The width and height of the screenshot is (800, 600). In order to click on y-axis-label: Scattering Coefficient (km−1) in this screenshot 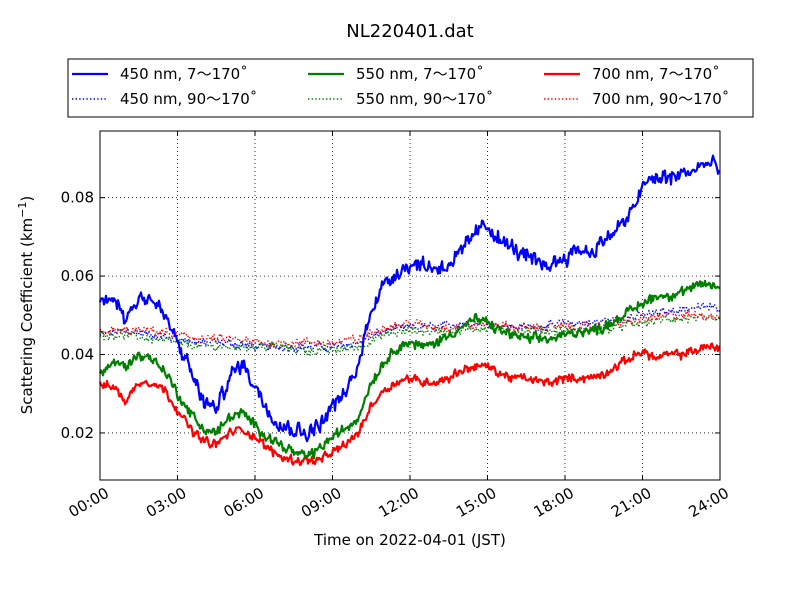, I will do `click(26, 305)`.